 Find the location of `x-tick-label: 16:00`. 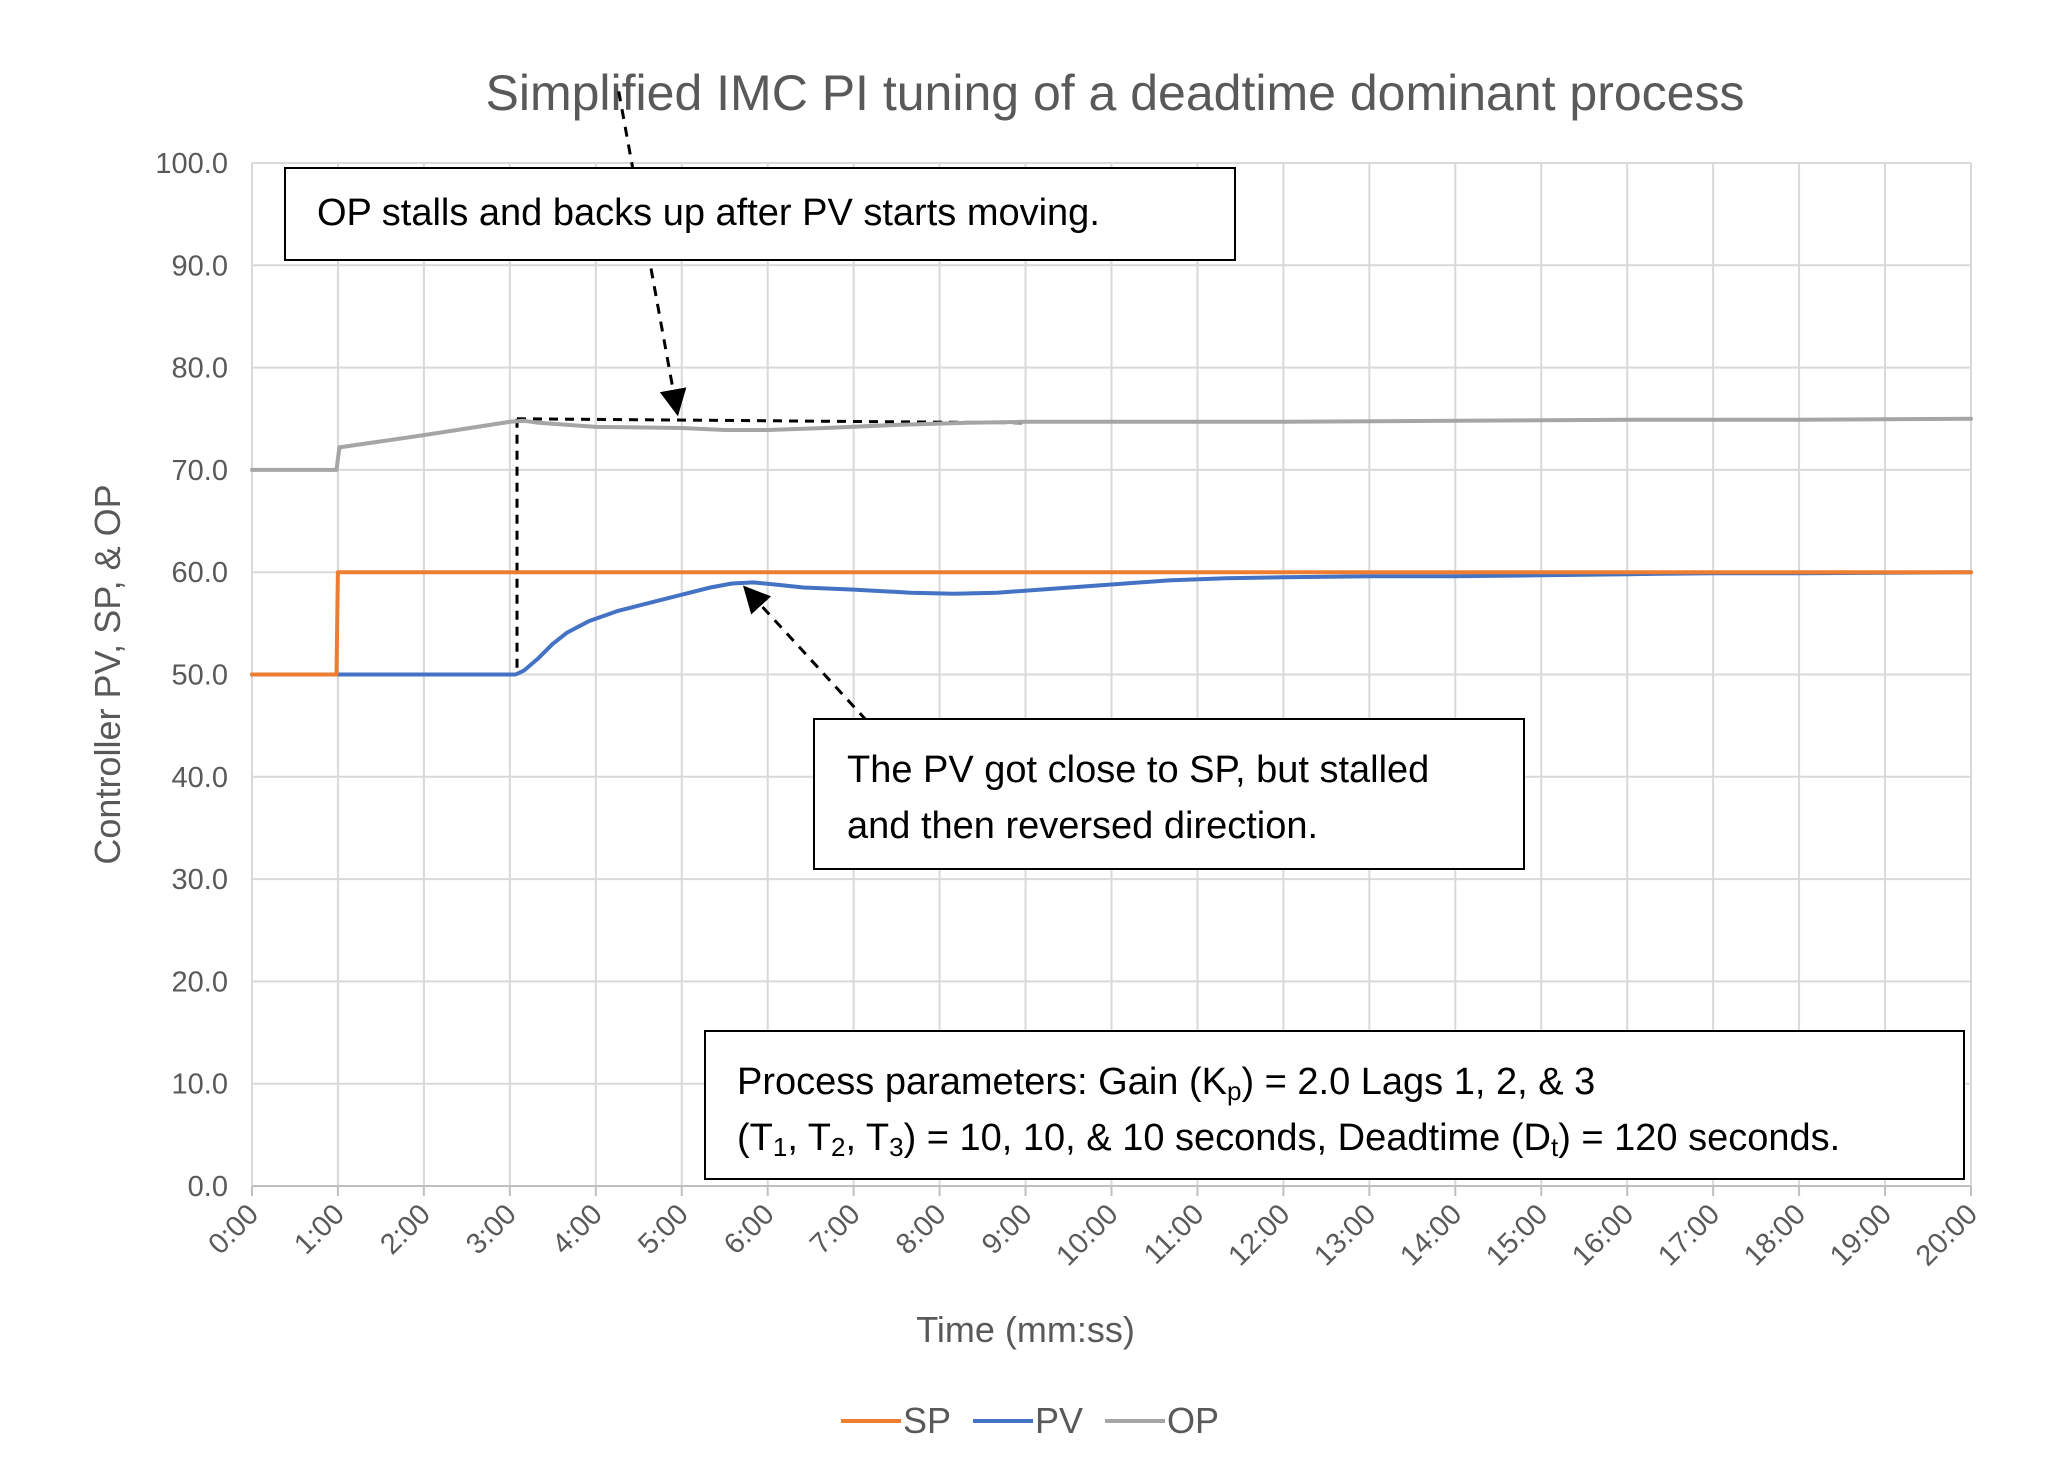

x-tick-label: 16:00 is located at coordinates (1603, 1235).